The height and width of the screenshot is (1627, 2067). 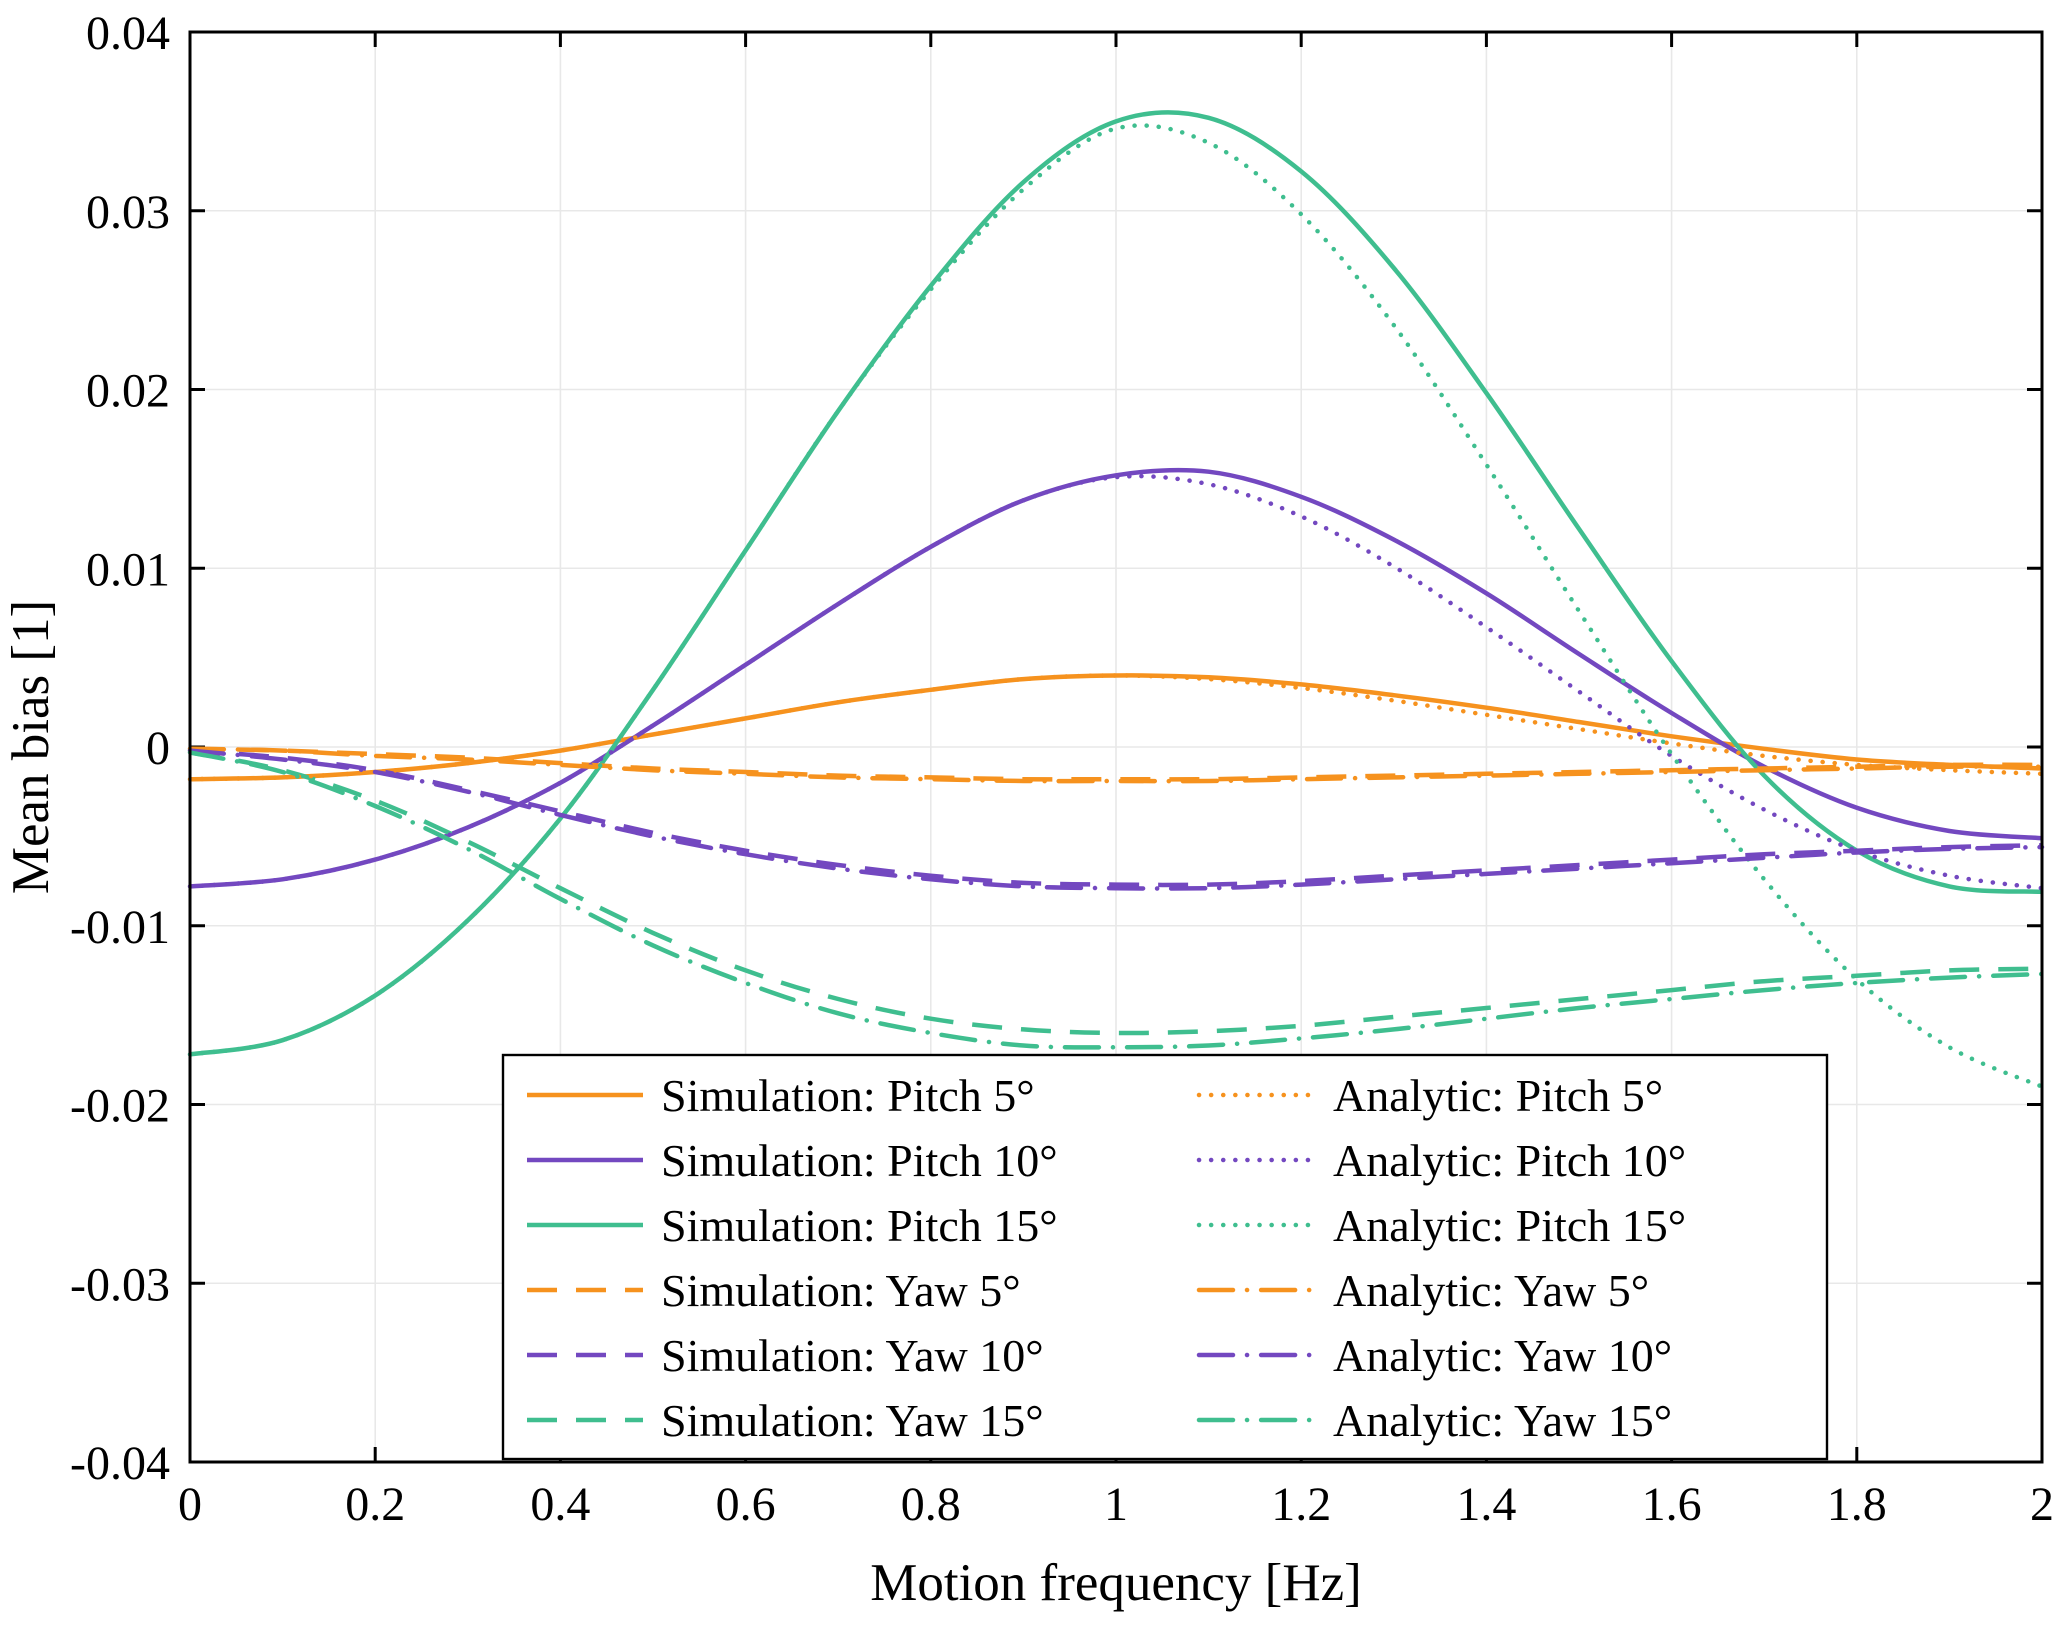 What do you see at coordinates (859, 1160) in the screenshot?
I see `legend-entry-label: Simulation: Pitch 10°` at bounding box center [859, 1160].